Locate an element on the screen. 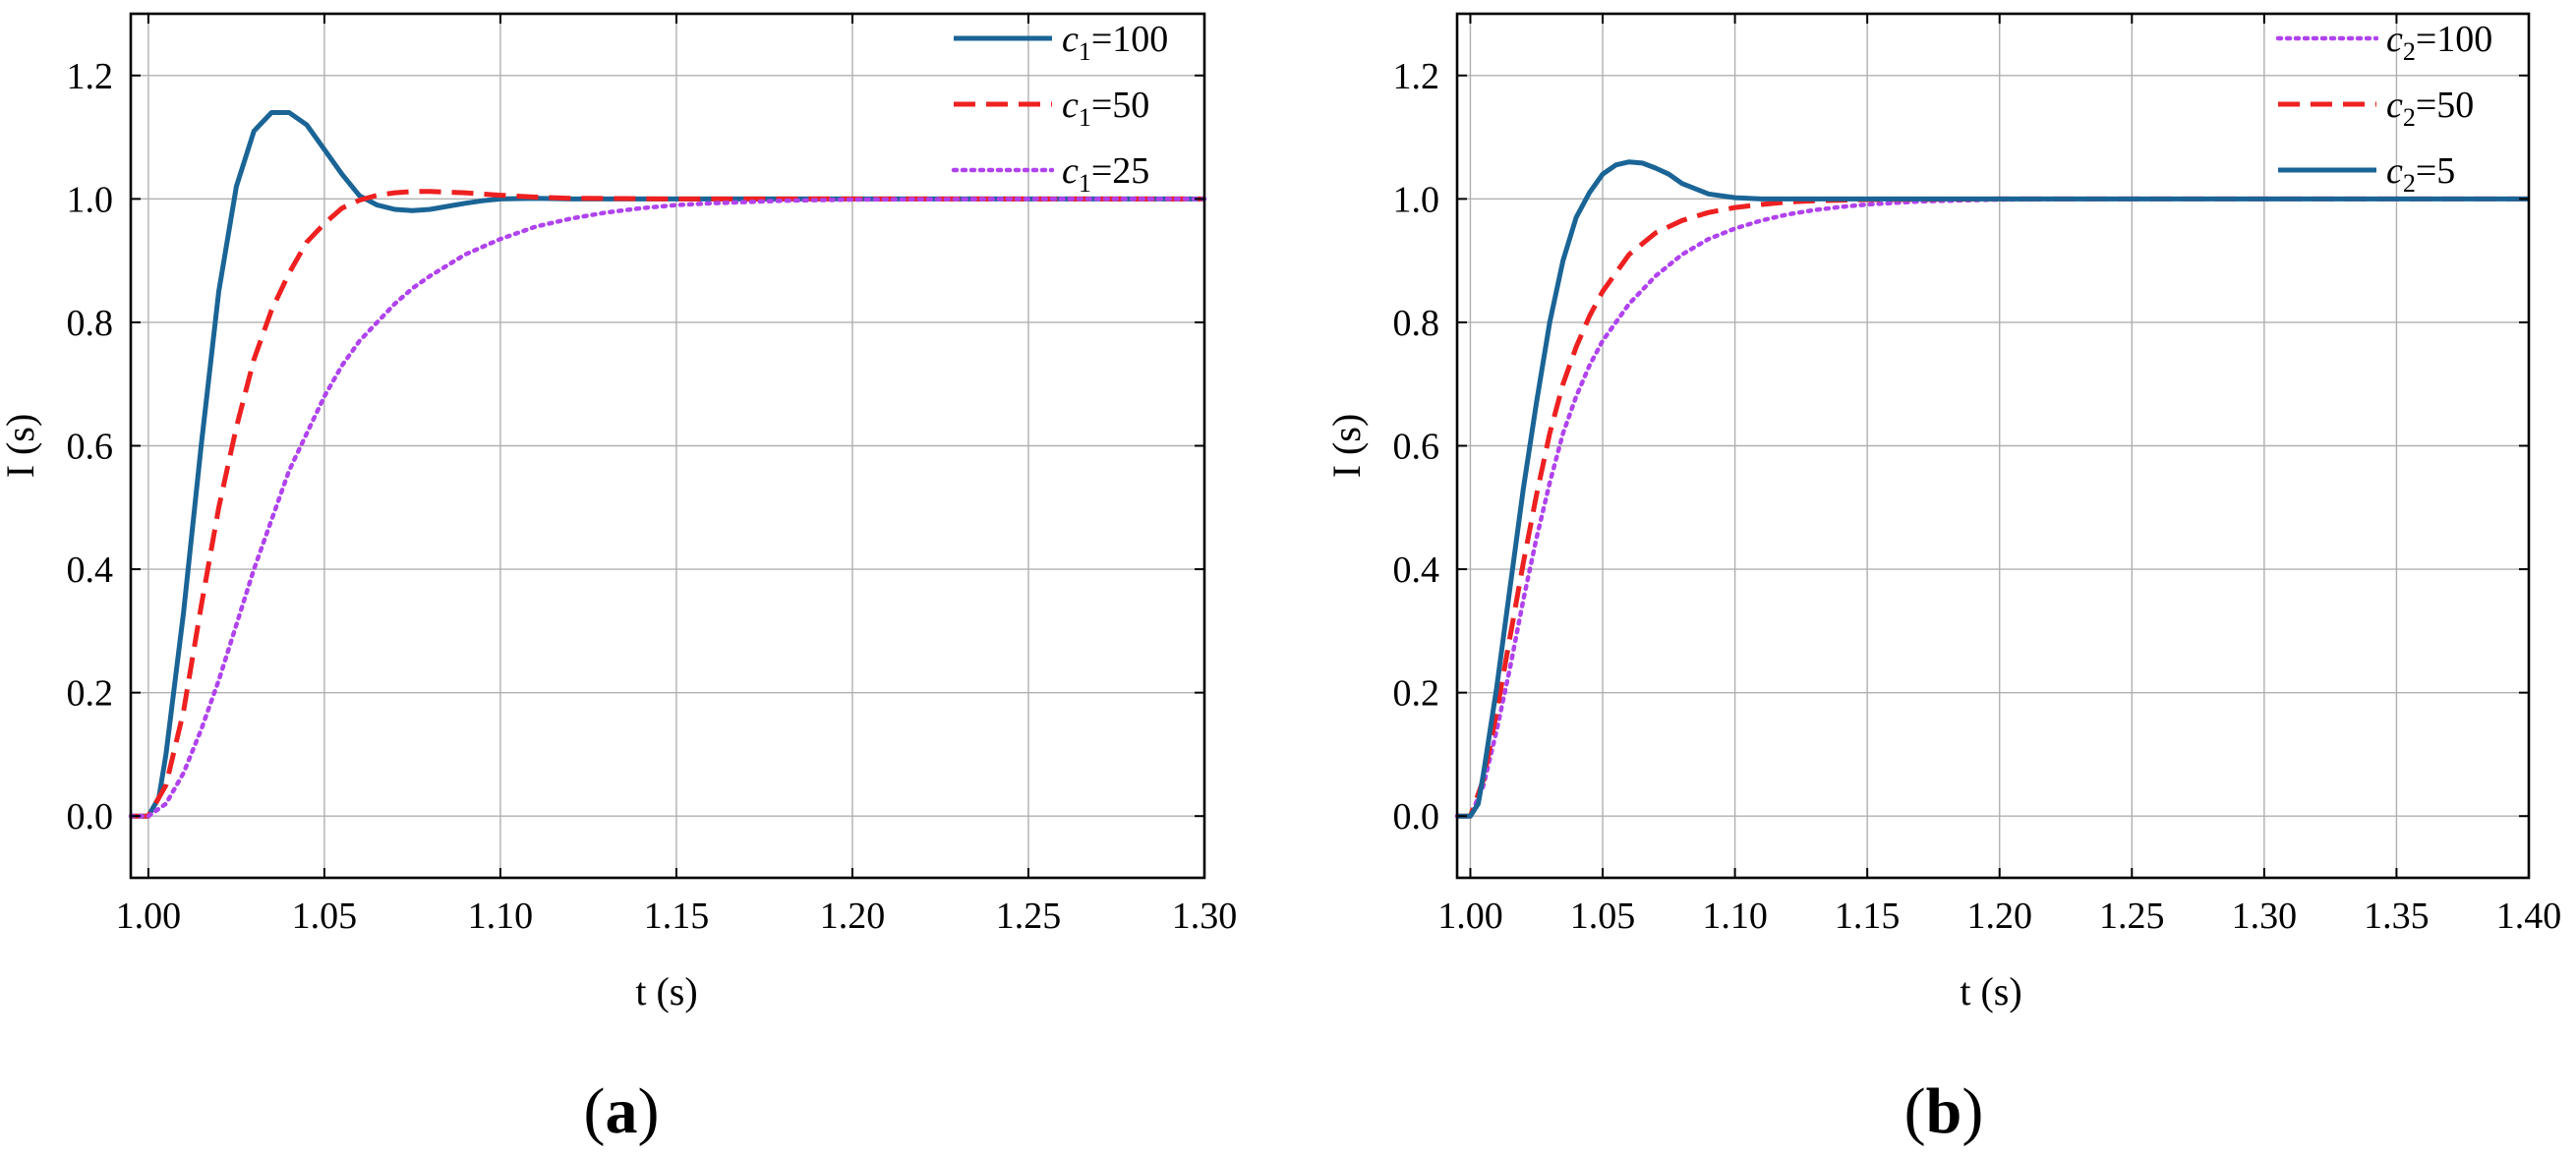  legend-label: c2=50 is located at coordinates (2430, 108).